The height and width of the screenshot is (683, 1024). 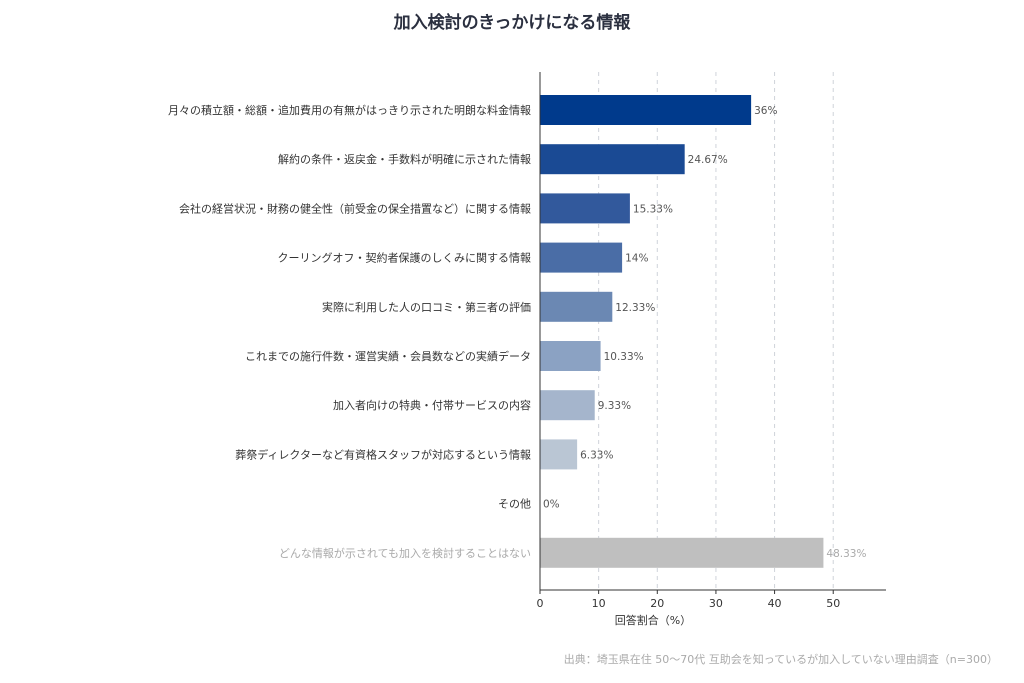 I want to click on category-label: 解約の条件・返戻金・手数料が明確に示された情報, so click(x=404, y=159).